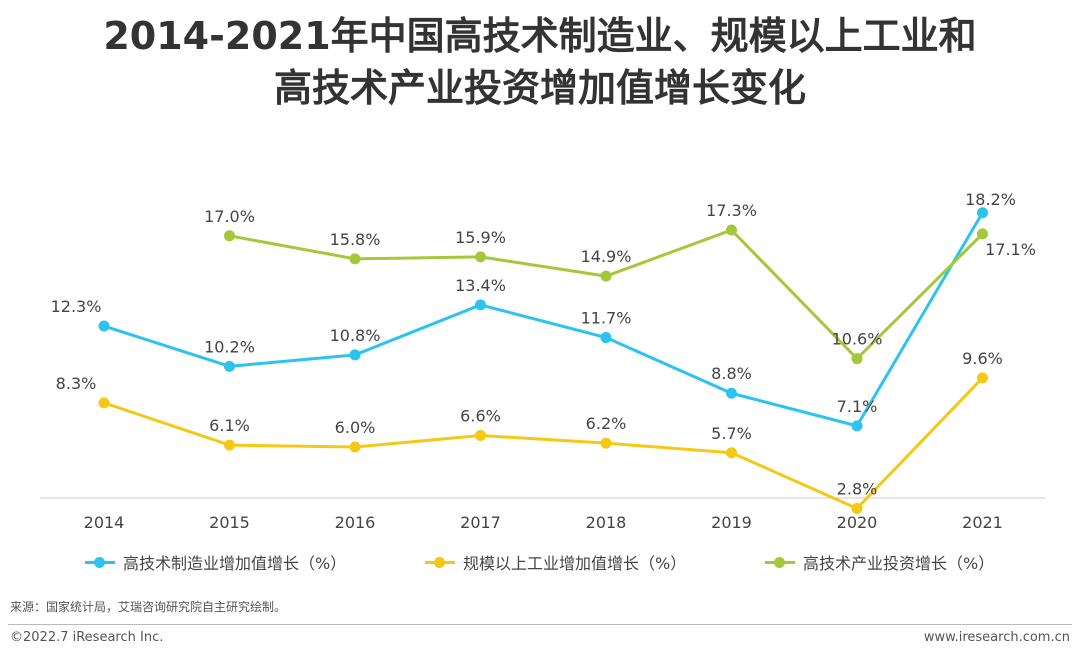 This screenshot has width=1080, height=659. Describe the element at coordinates (76, 383) in the screenshot. I see `data-label: 8.3%` at that location.